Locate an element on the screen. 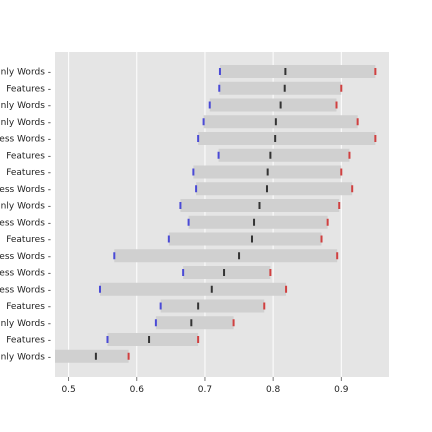  x-axis: 0.5 0.6 0.7 0.8 0.9 is located at coordinates (205, 386).